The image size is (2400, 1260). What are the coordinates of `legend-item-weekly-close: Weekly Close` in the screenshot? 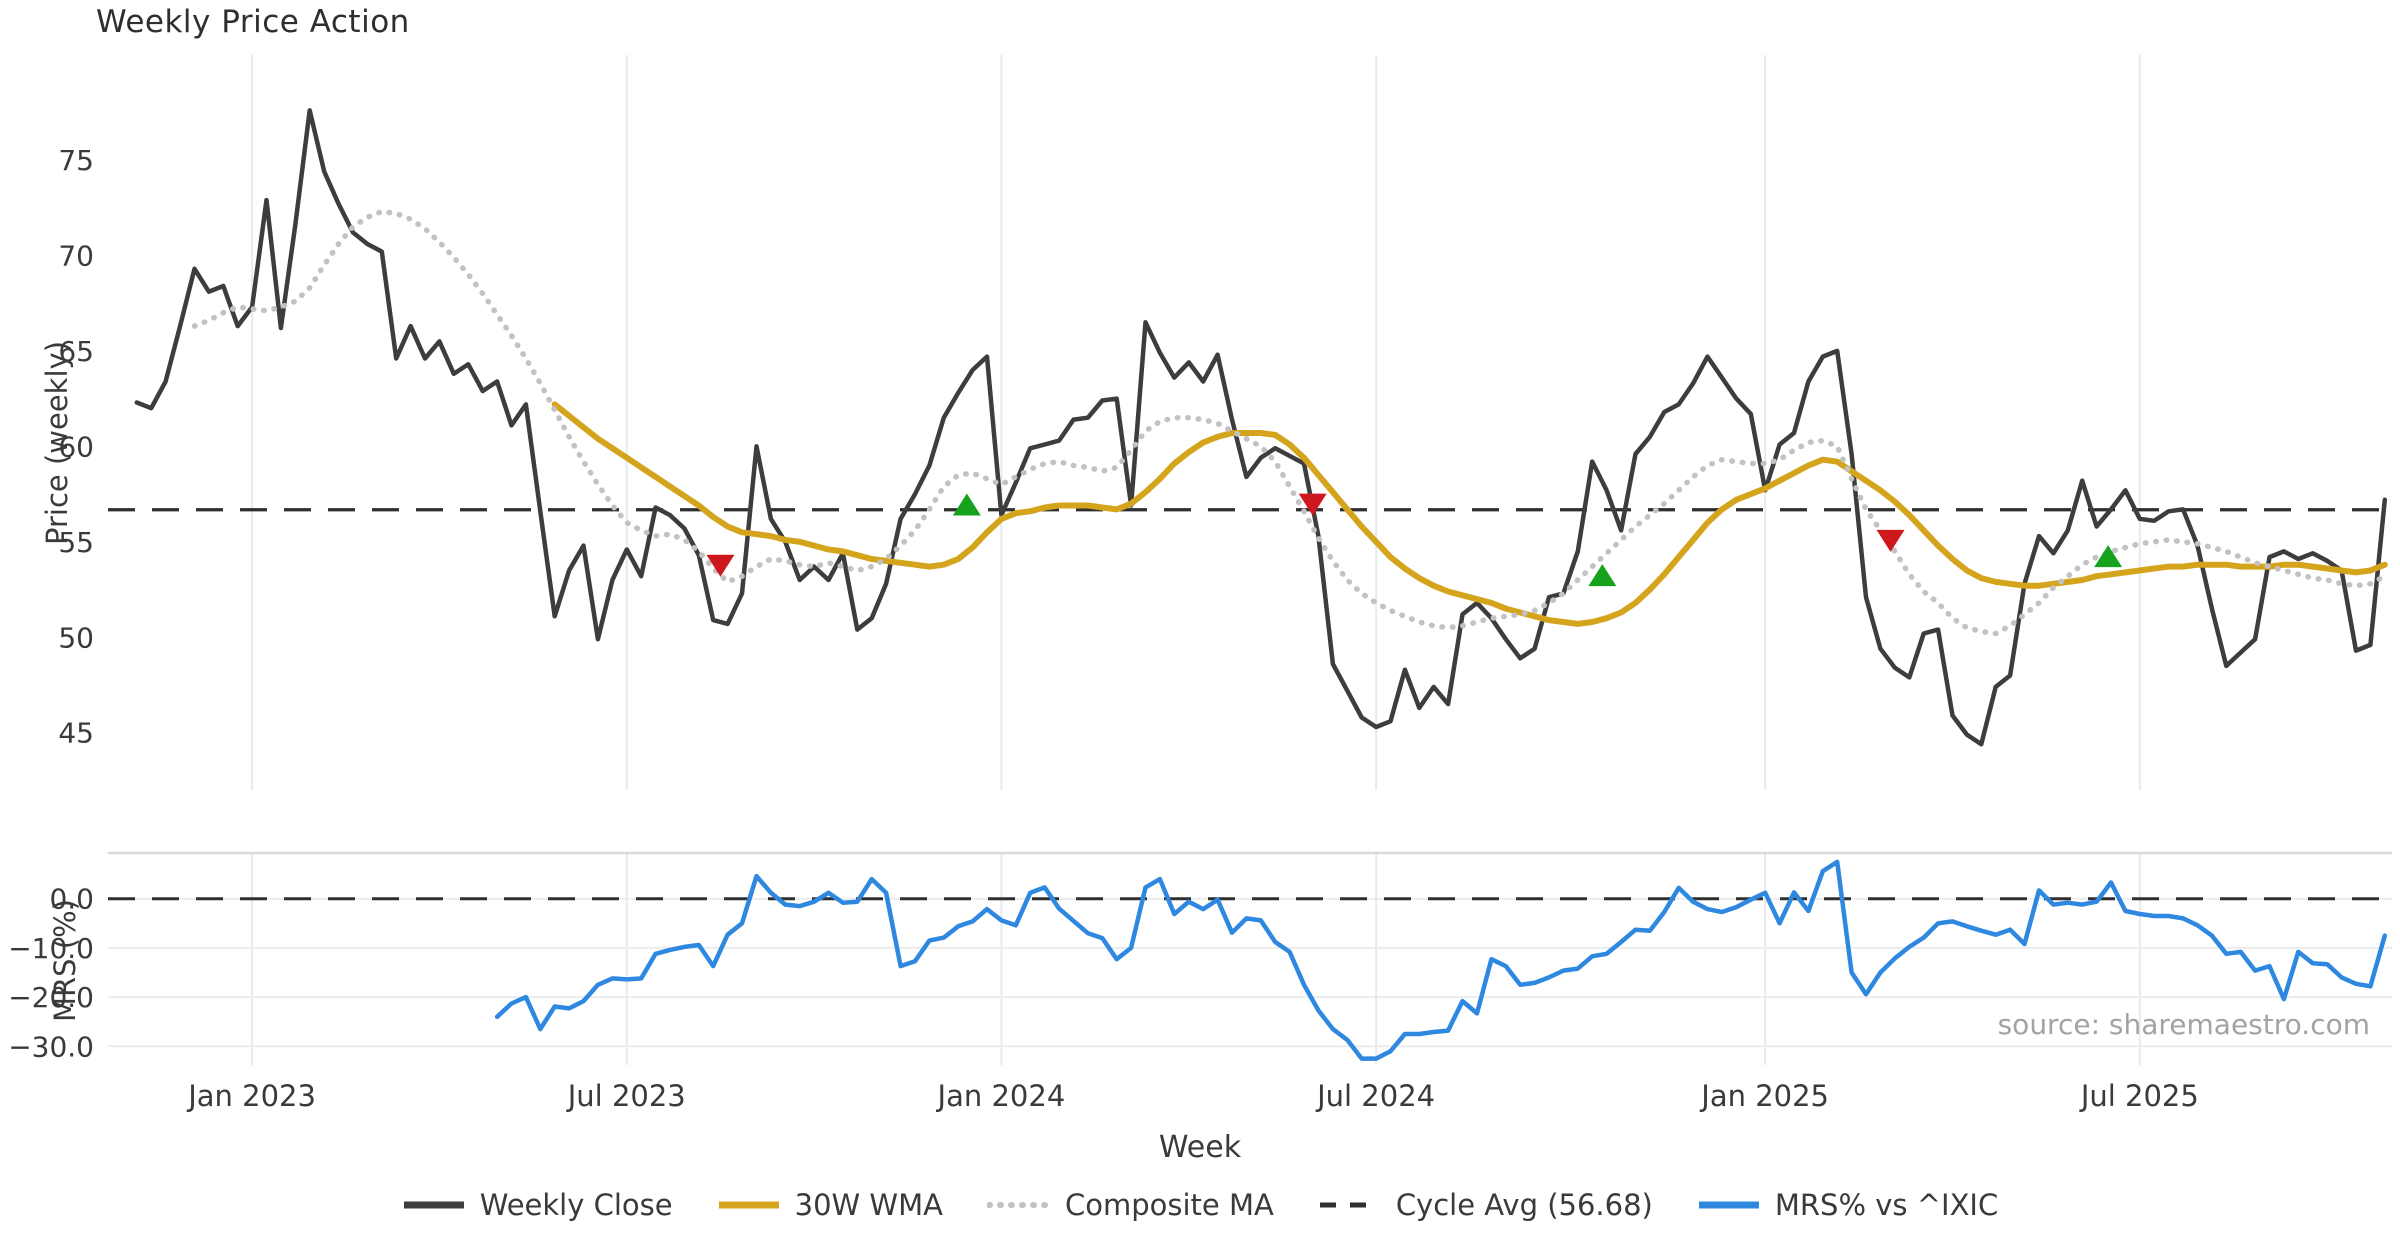 It's located at (537, 1205).